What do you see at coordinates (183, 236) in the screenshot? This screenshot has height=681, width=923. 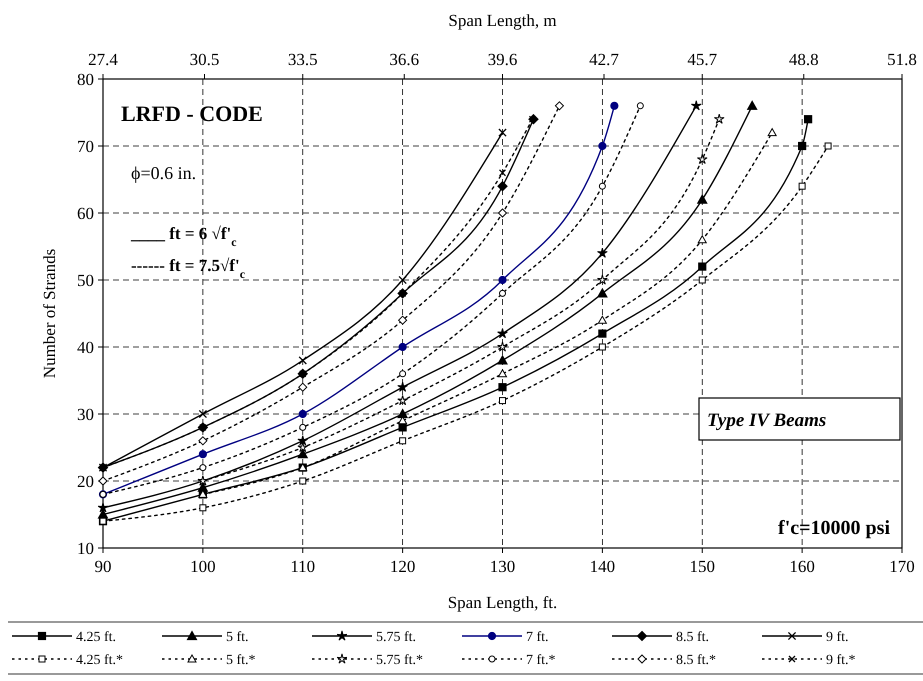 I see `annotation: ____ ft = 6 √f'$_{c}$` at bounding box center [183, 236].